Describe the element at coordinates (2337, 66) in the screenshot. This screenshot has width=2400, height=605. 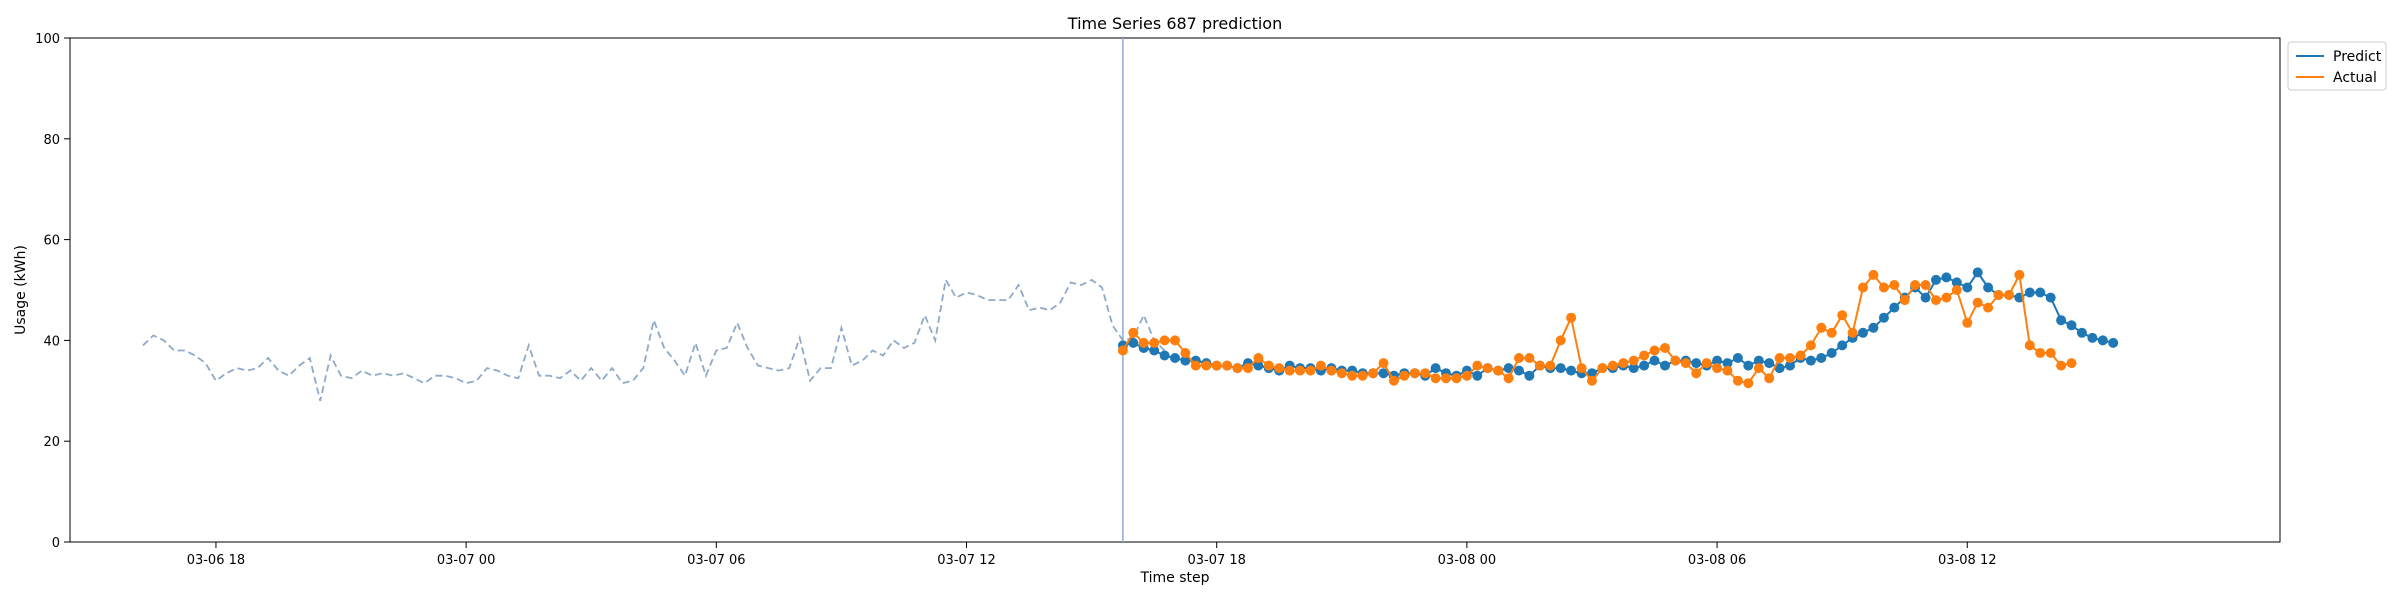
I see `legend: Predict Actual` at that location.